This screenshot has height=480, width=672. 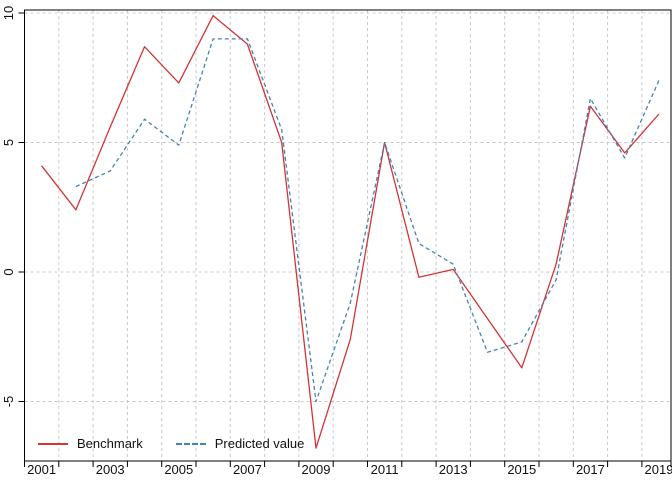 I want to click on x-tick-label-2019: 2019, so click(x=658, y=469).